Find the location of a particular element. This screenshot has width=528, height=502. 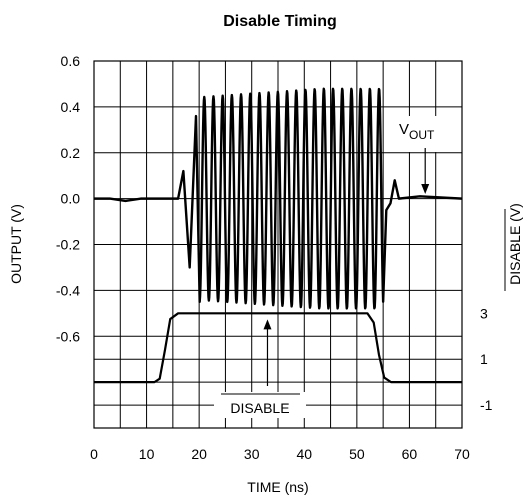

x-tick-label: 70 is located at coordinates (462, 454).